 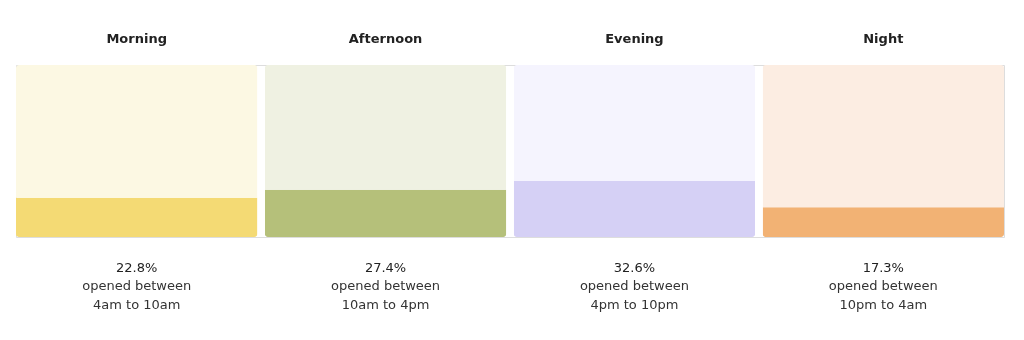 What do you see at coordinates (385, 267) in the screenshot?
I see `data-label: 27.4%` at bounding box center [385, 267].